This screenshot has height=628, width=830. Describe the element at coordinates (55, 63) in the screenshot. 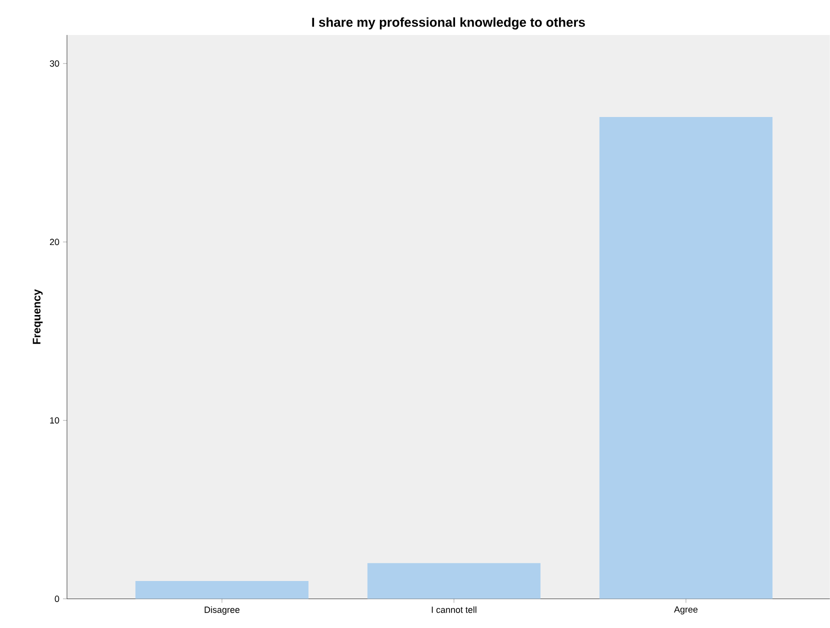

I see `y-tick-label: 30` at that location.